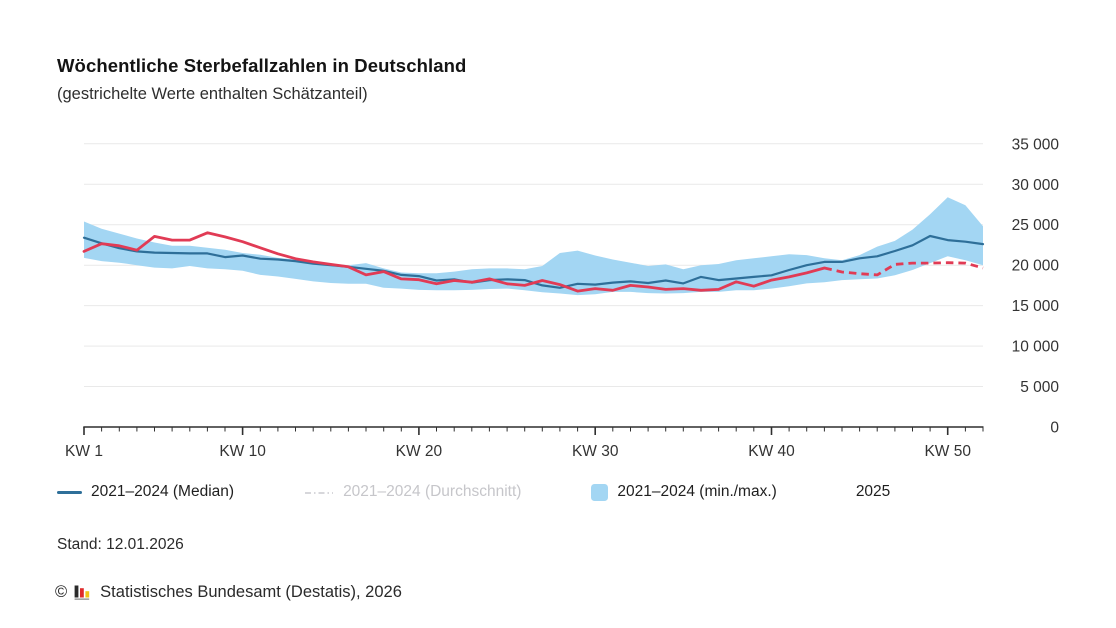 The height and width of the screenshot is (628, 1116). What do you see at coordinates (82, 592) in the screenshot?
I see `destatis-logo-icon` at bounding box center [82, 592].